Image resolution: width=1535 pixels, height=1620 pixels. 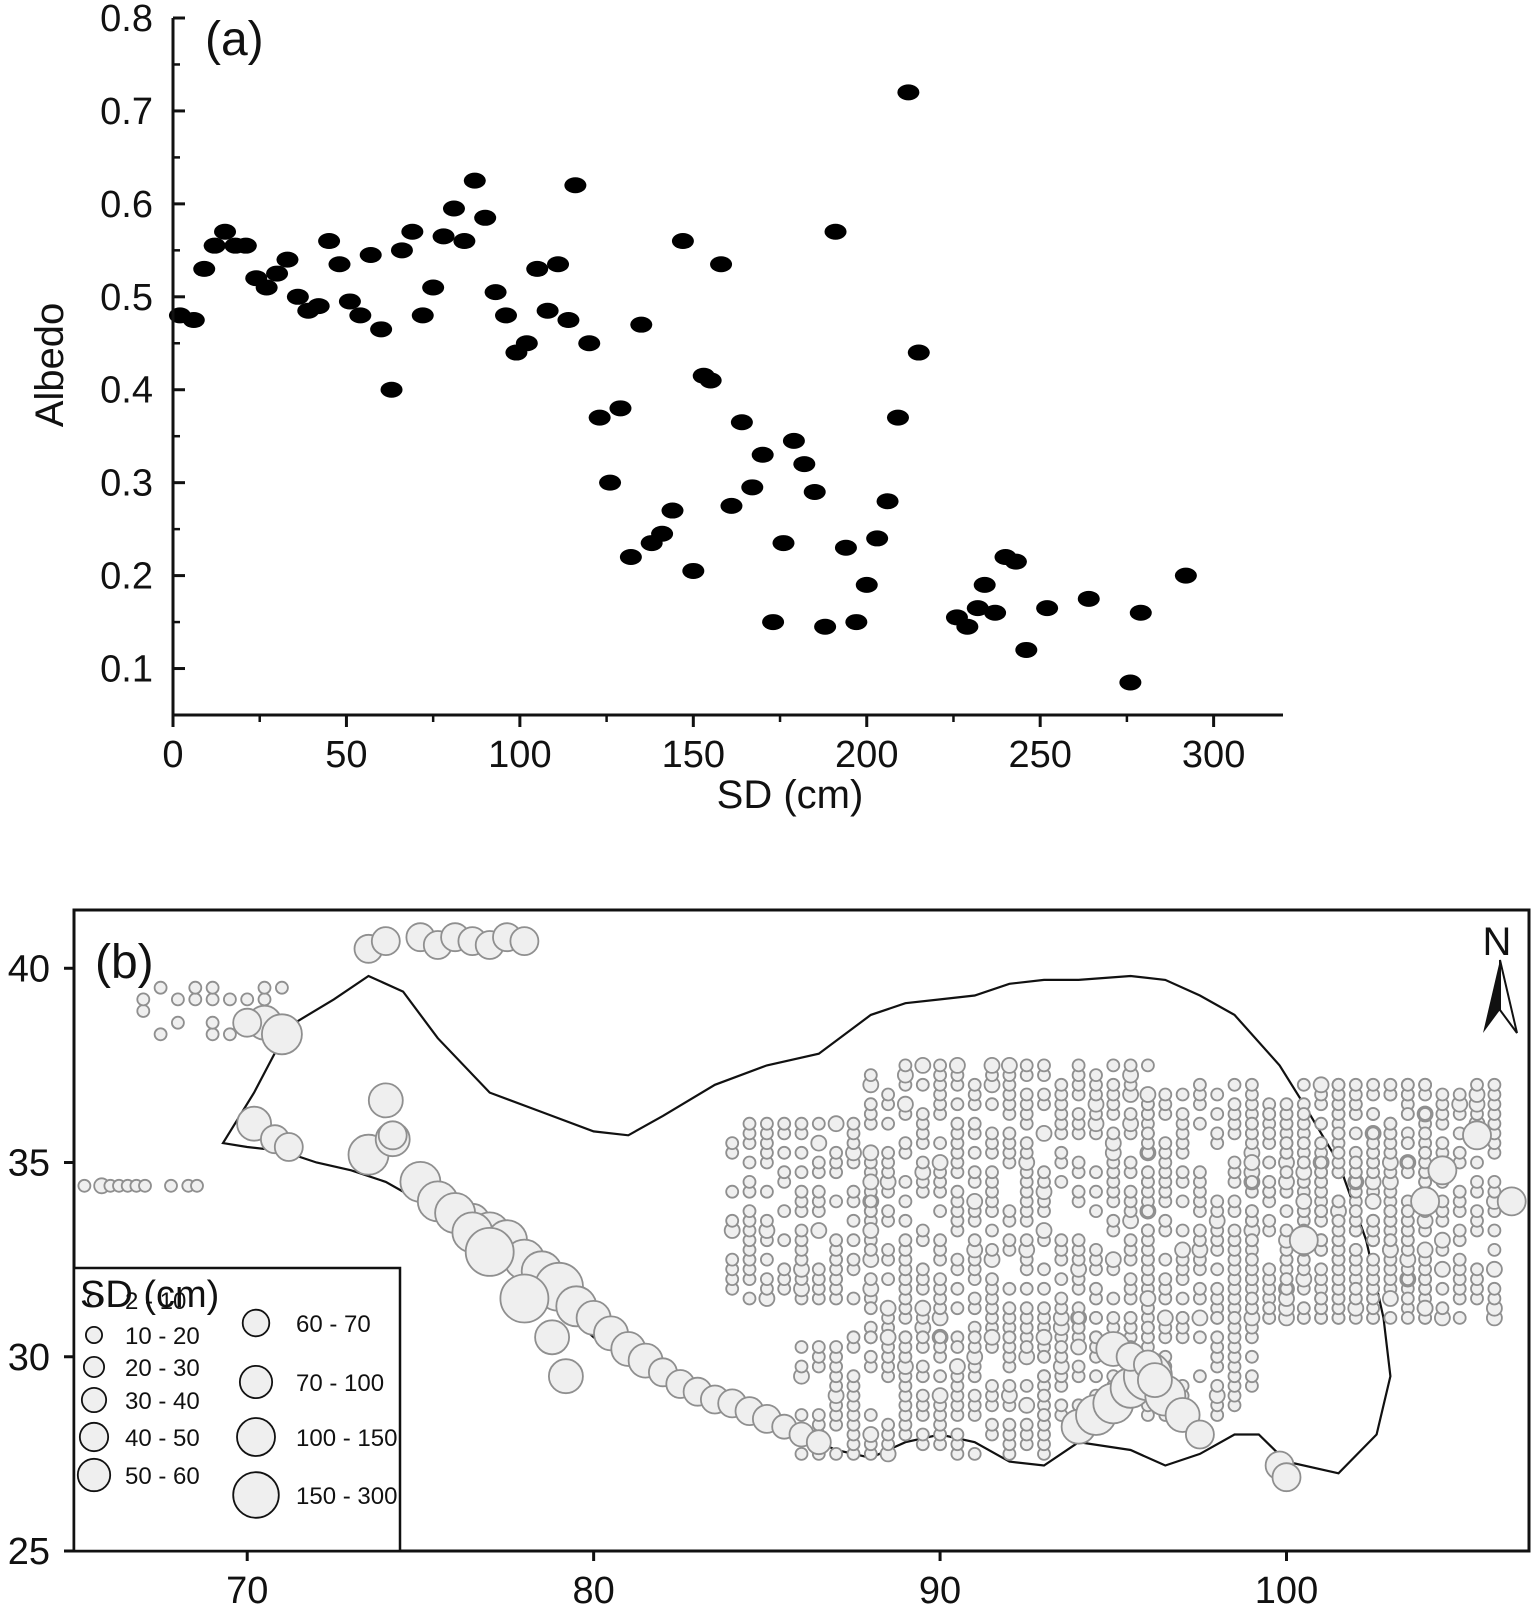 What do you see at coordinates (29, 1358) in the screenshot?
I see `panel-b-latitude-label: 30` at bounding box center [29, 1358].